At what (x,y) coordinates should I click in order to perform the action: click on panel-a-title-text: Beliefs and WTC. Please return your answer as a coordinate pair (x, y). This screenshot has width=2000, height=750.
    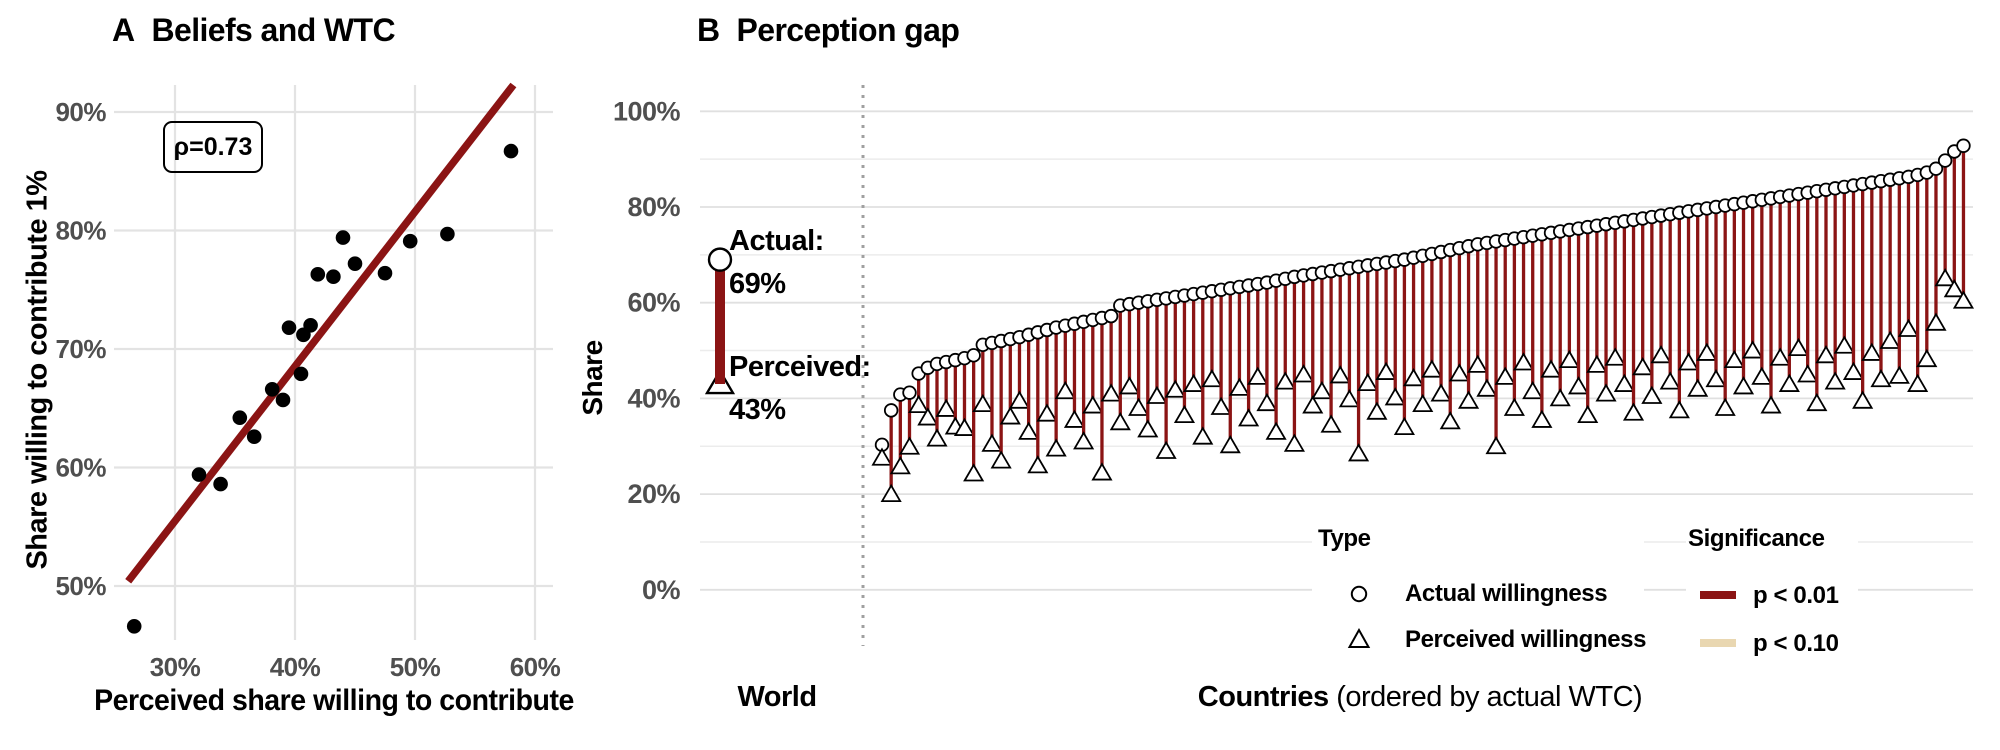
    Looking at the image, I should click on (273, 30).